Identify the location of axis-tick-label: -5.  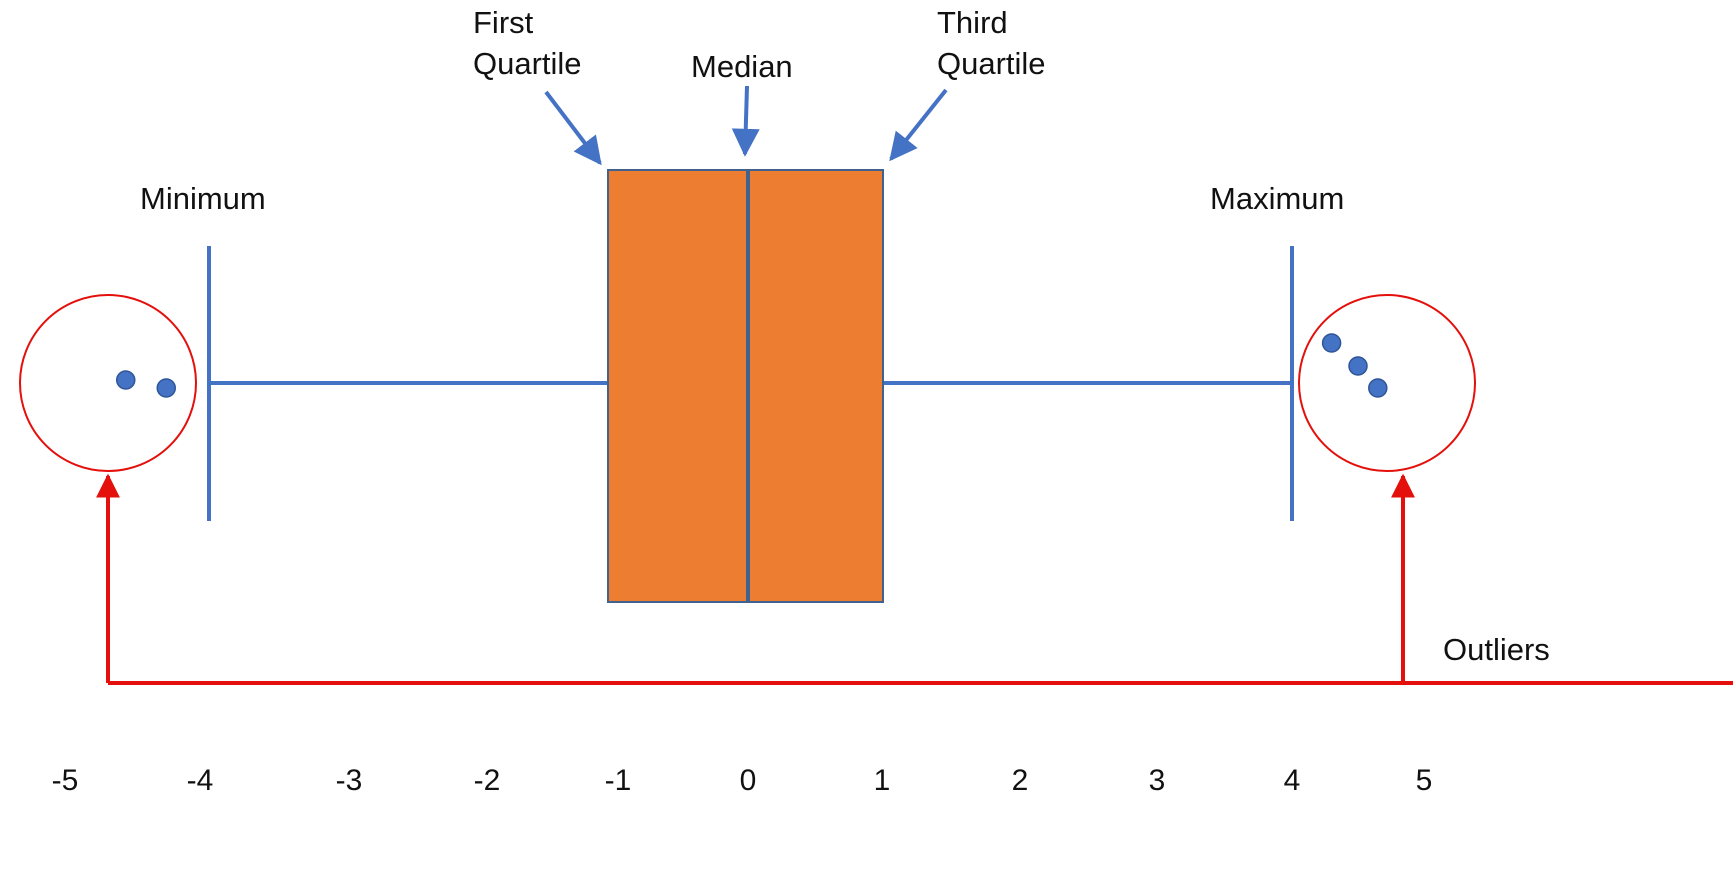
(65, 780).